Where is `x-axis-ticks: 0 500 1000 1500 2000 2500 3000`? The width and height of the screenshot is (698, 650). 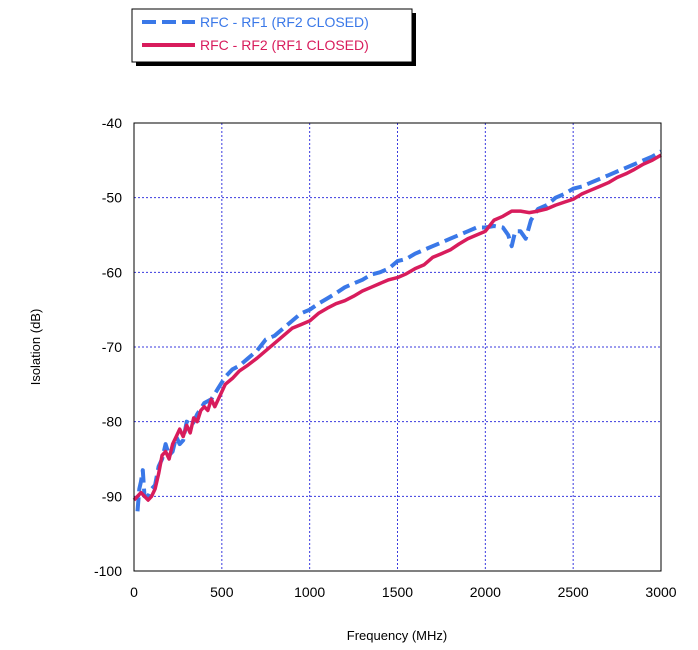 x-axis-ticks: 0 500 1000 1500 2000 2500 3000 is located at coordinates (403, 592).